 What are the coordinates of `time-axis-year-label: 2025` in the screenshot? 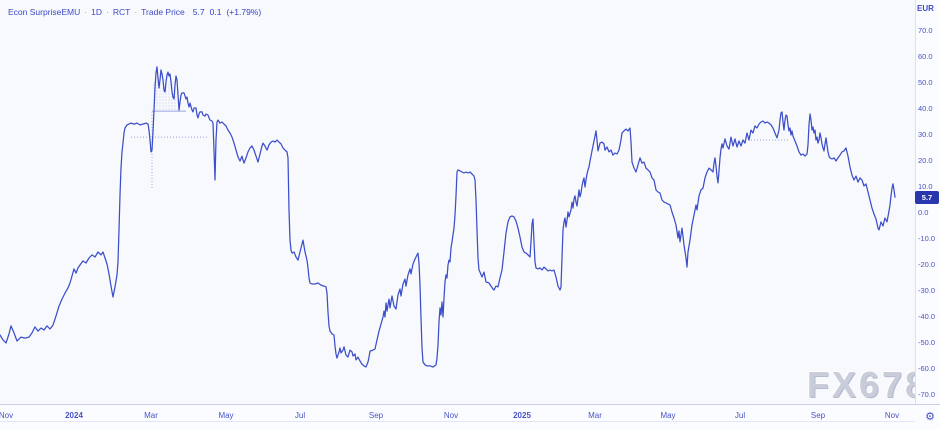 It's located at (522, 415).